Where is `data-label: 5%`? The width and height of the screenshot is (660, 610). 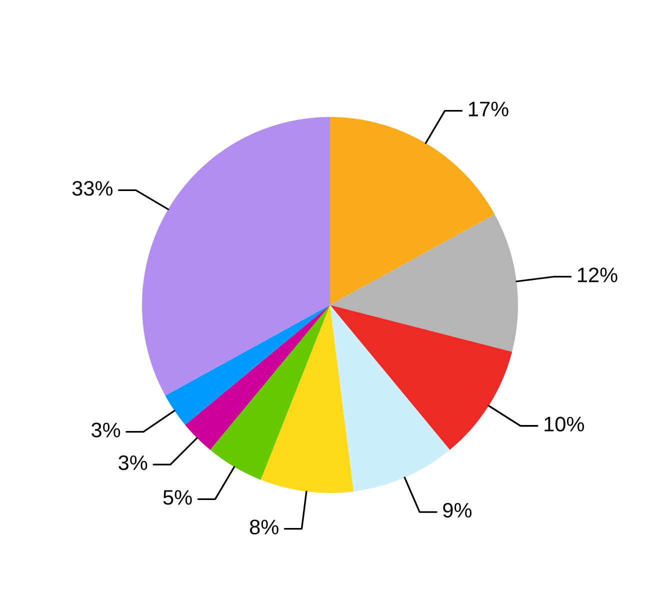
data-label: 5% is located at coordinates (177, 497).